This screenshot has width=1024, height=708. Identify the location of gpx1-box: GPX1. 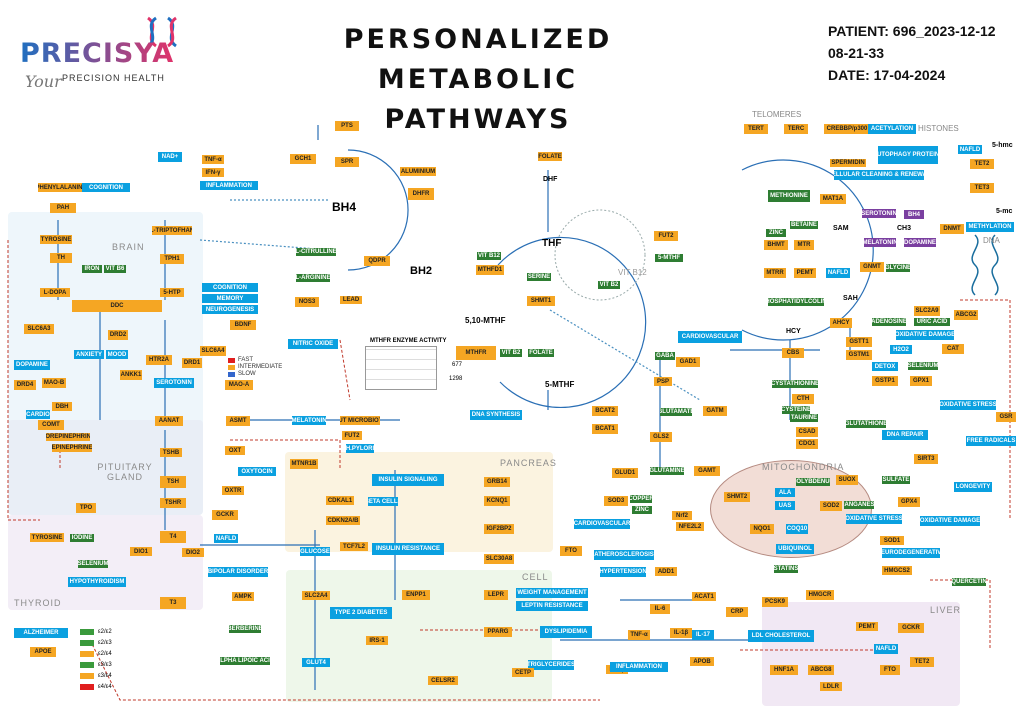
(921, 381).